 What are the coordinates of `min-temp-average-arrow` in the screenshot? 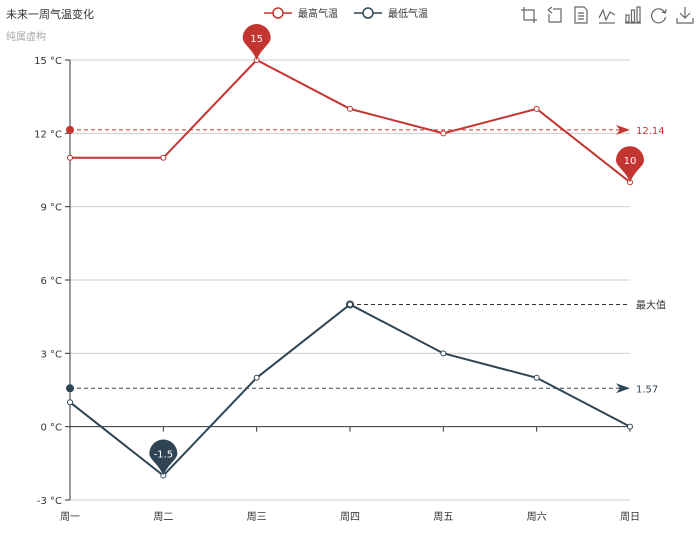 It's located at (623, 388).